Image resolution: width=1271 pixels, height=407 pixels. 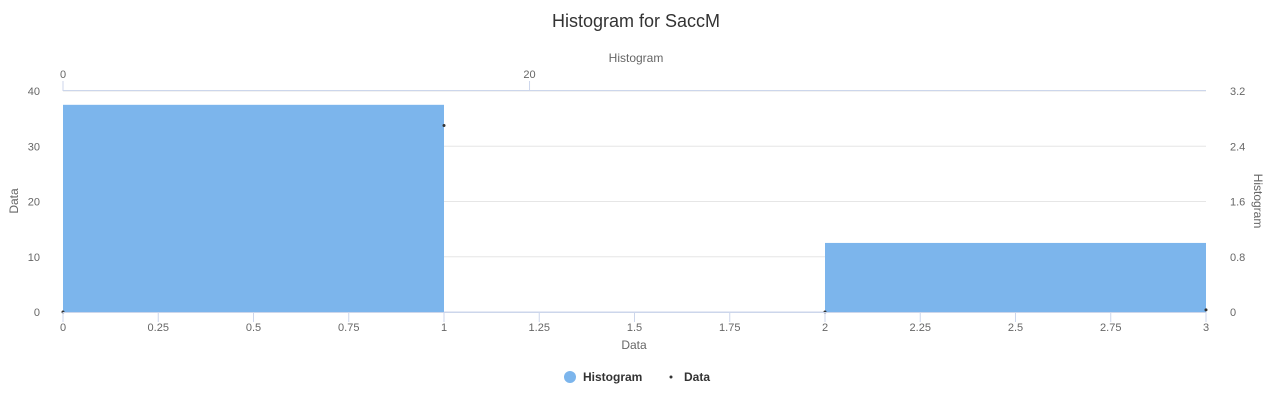 What do you see at coordinates (253, 328) in the screenshot?
I see `x-tick-label: 0.5` at bounding box center [253, 328].